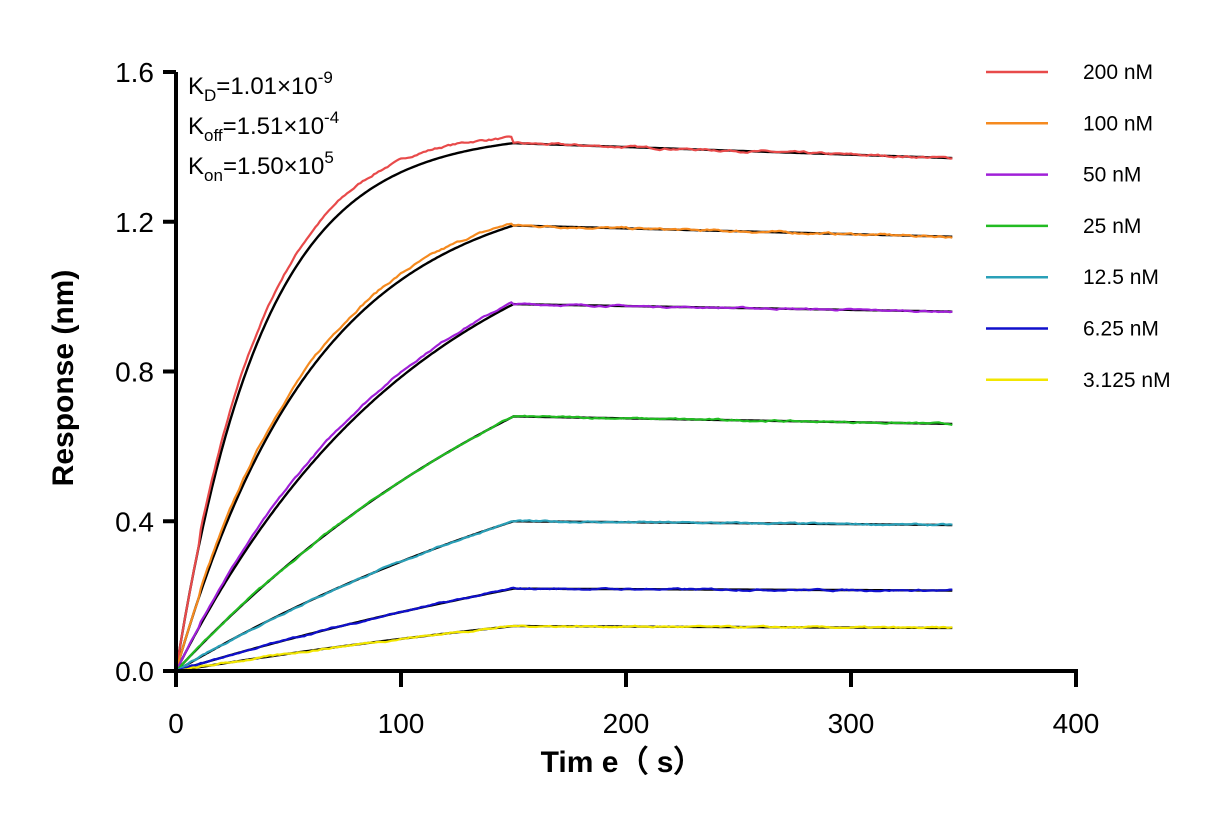 Image resolution: width=1231 pixels, height=825 pixels. Describe the element at coordinates (1118, 72) in the screenshot. I see `legend-label: 200 nM` at that location.